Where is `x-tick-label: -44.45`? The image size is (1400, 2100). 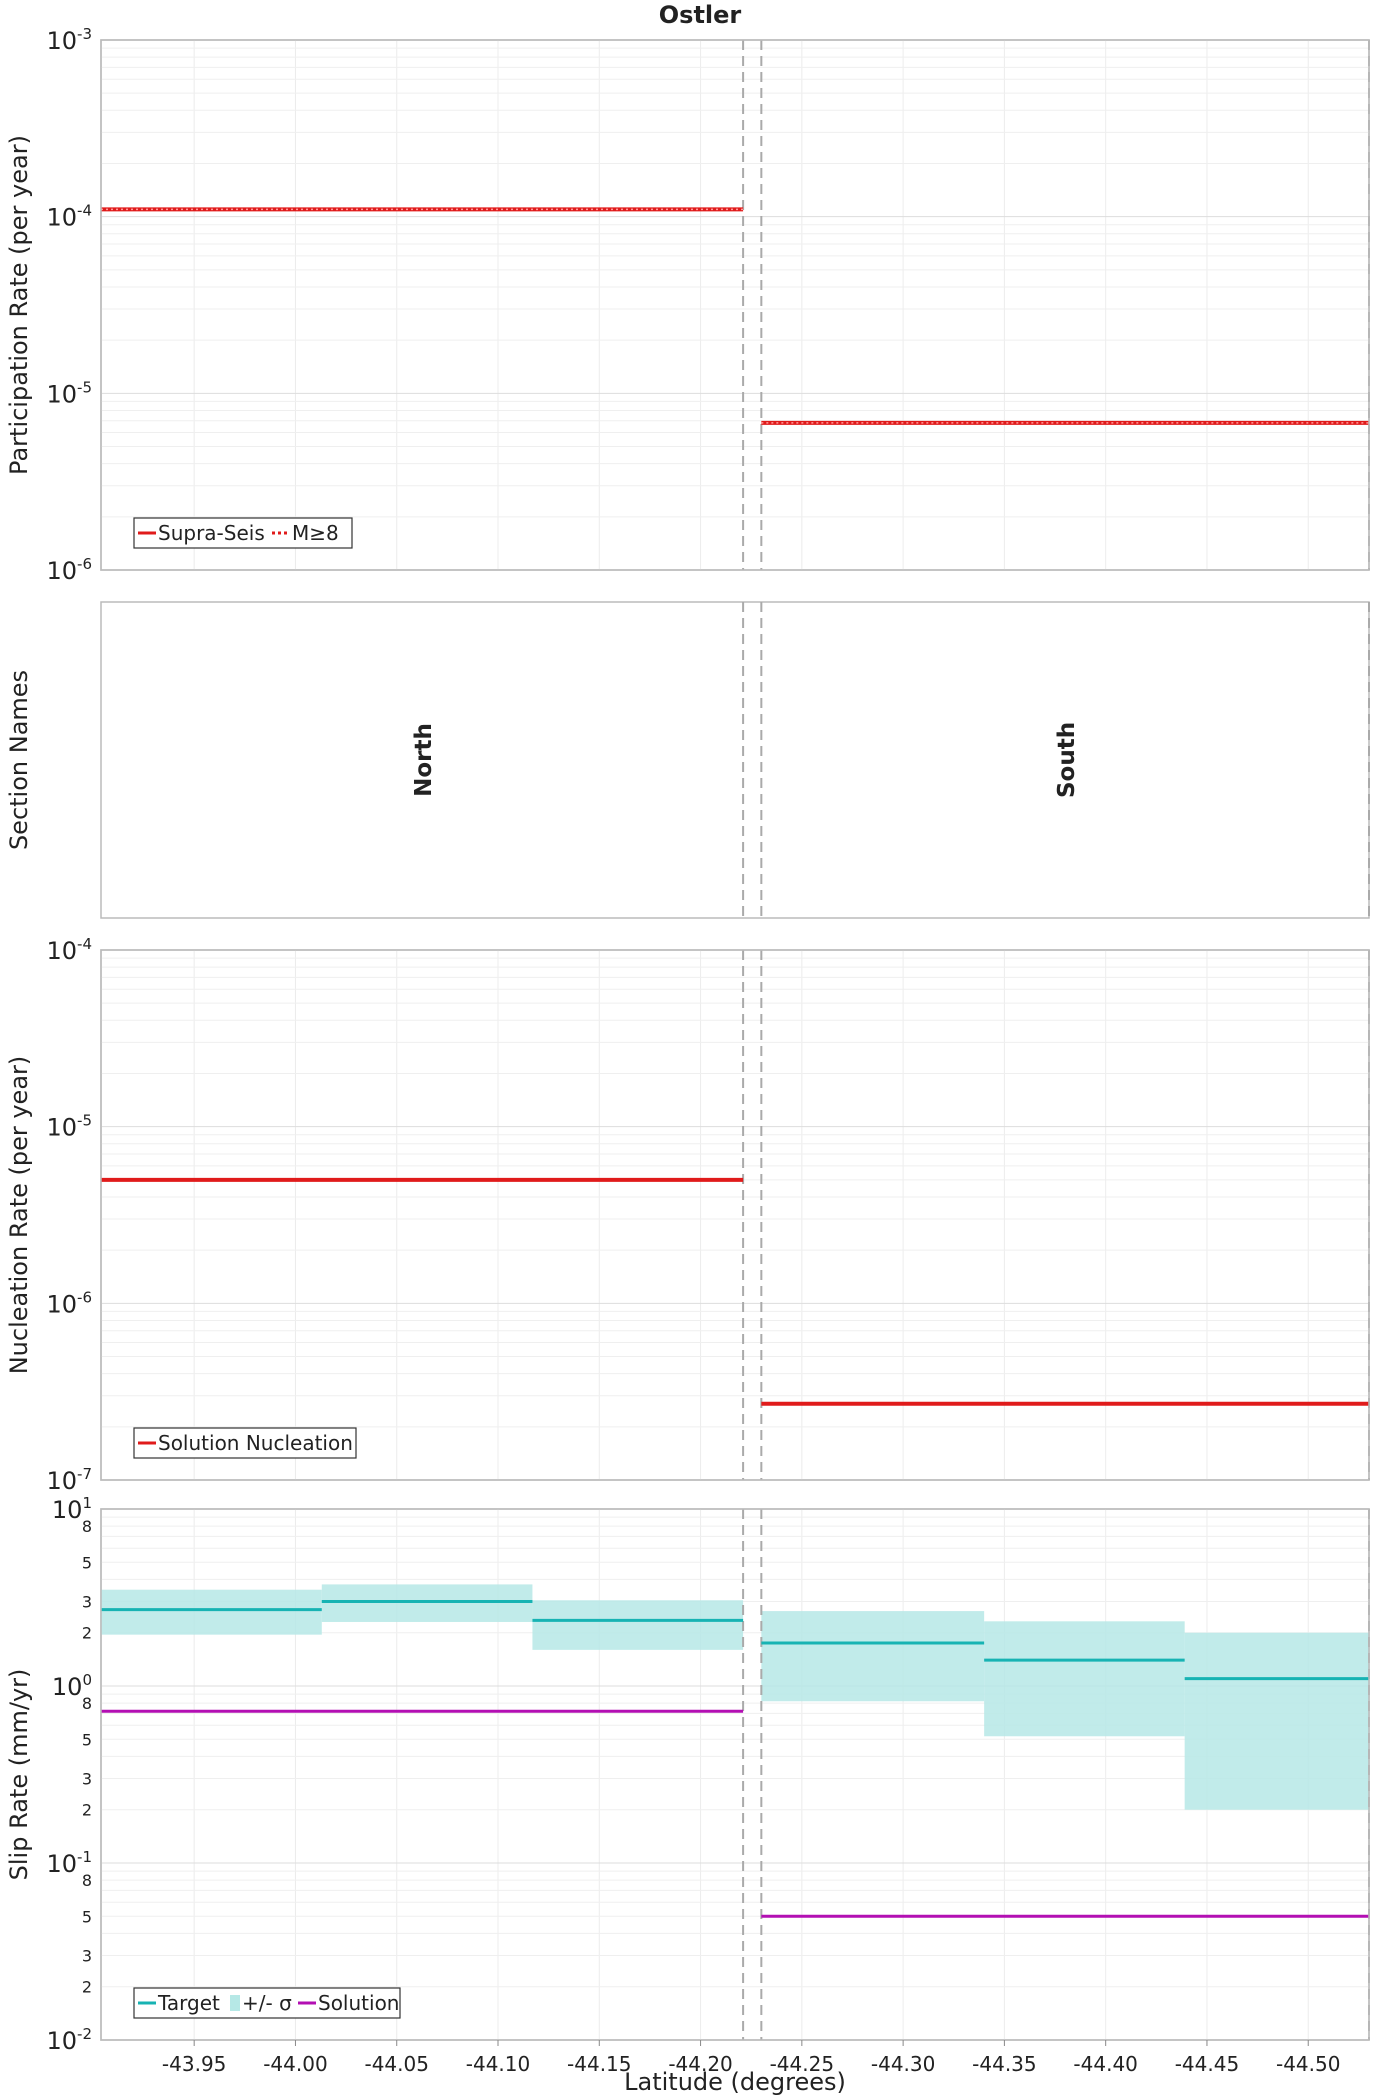 x-tick-label: -44.45 is located at coordinates (1207, 2064).